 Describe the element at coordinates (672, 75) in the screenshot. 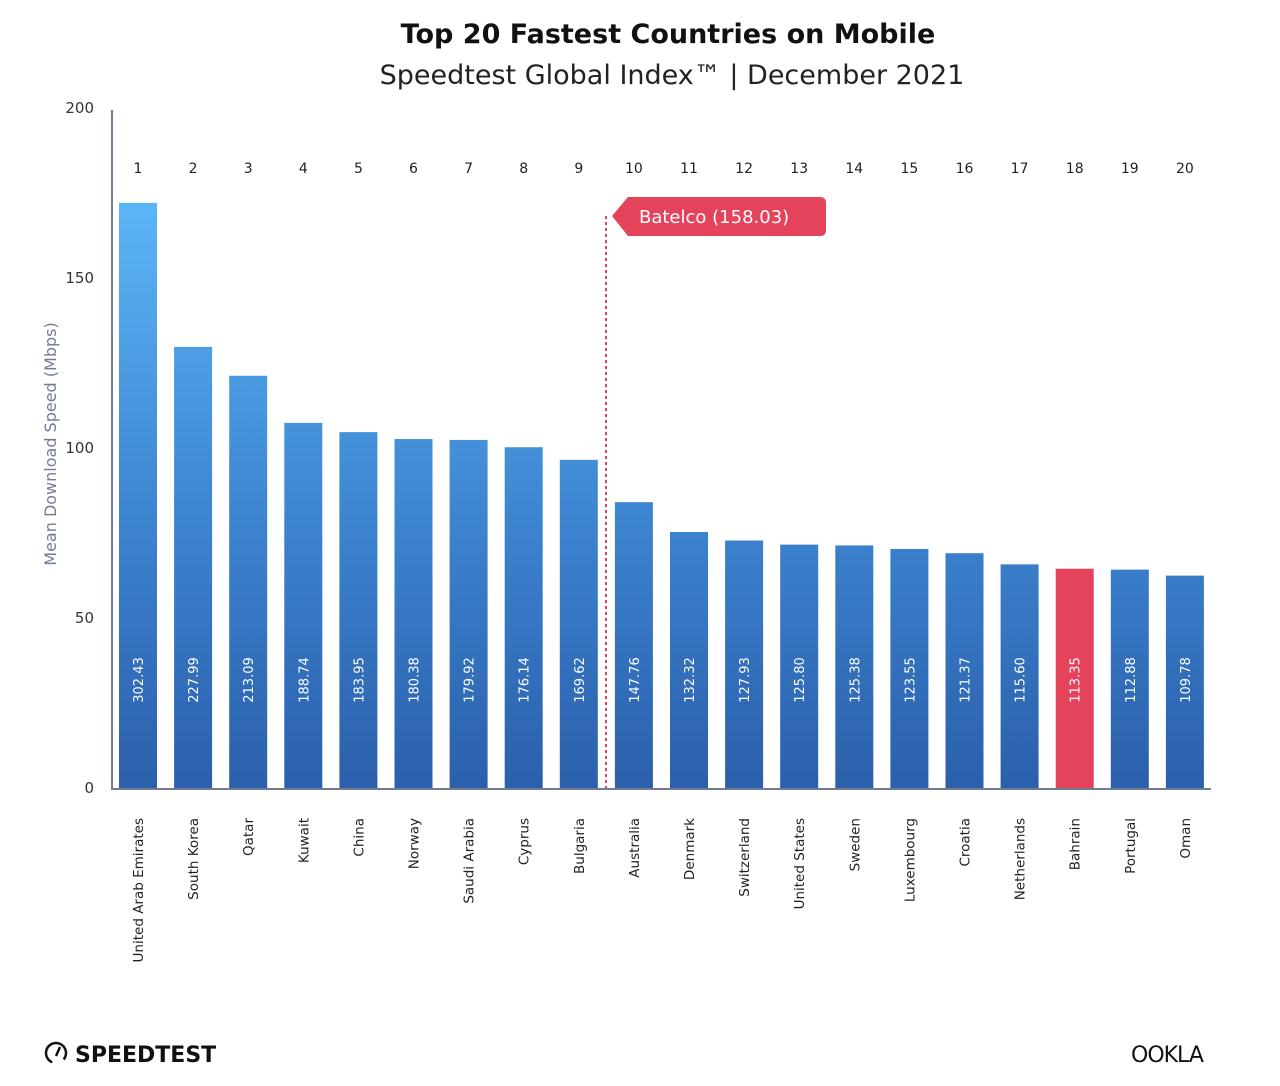

I see `chart-subtitle: Speedtest Global Index™ | December 2021` at that location.